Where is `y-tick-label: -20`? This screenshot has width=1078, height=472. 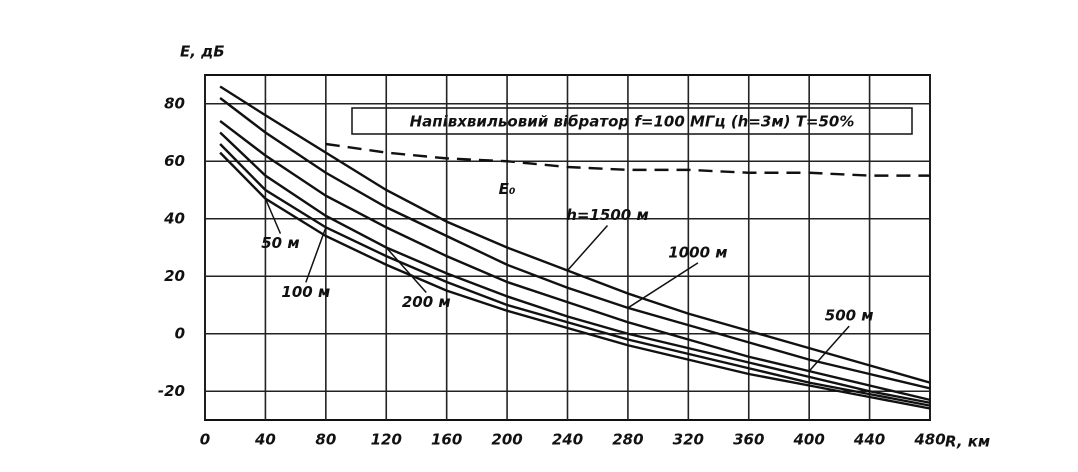 y-tick-label: -20 is located at coordinates (171, 391).